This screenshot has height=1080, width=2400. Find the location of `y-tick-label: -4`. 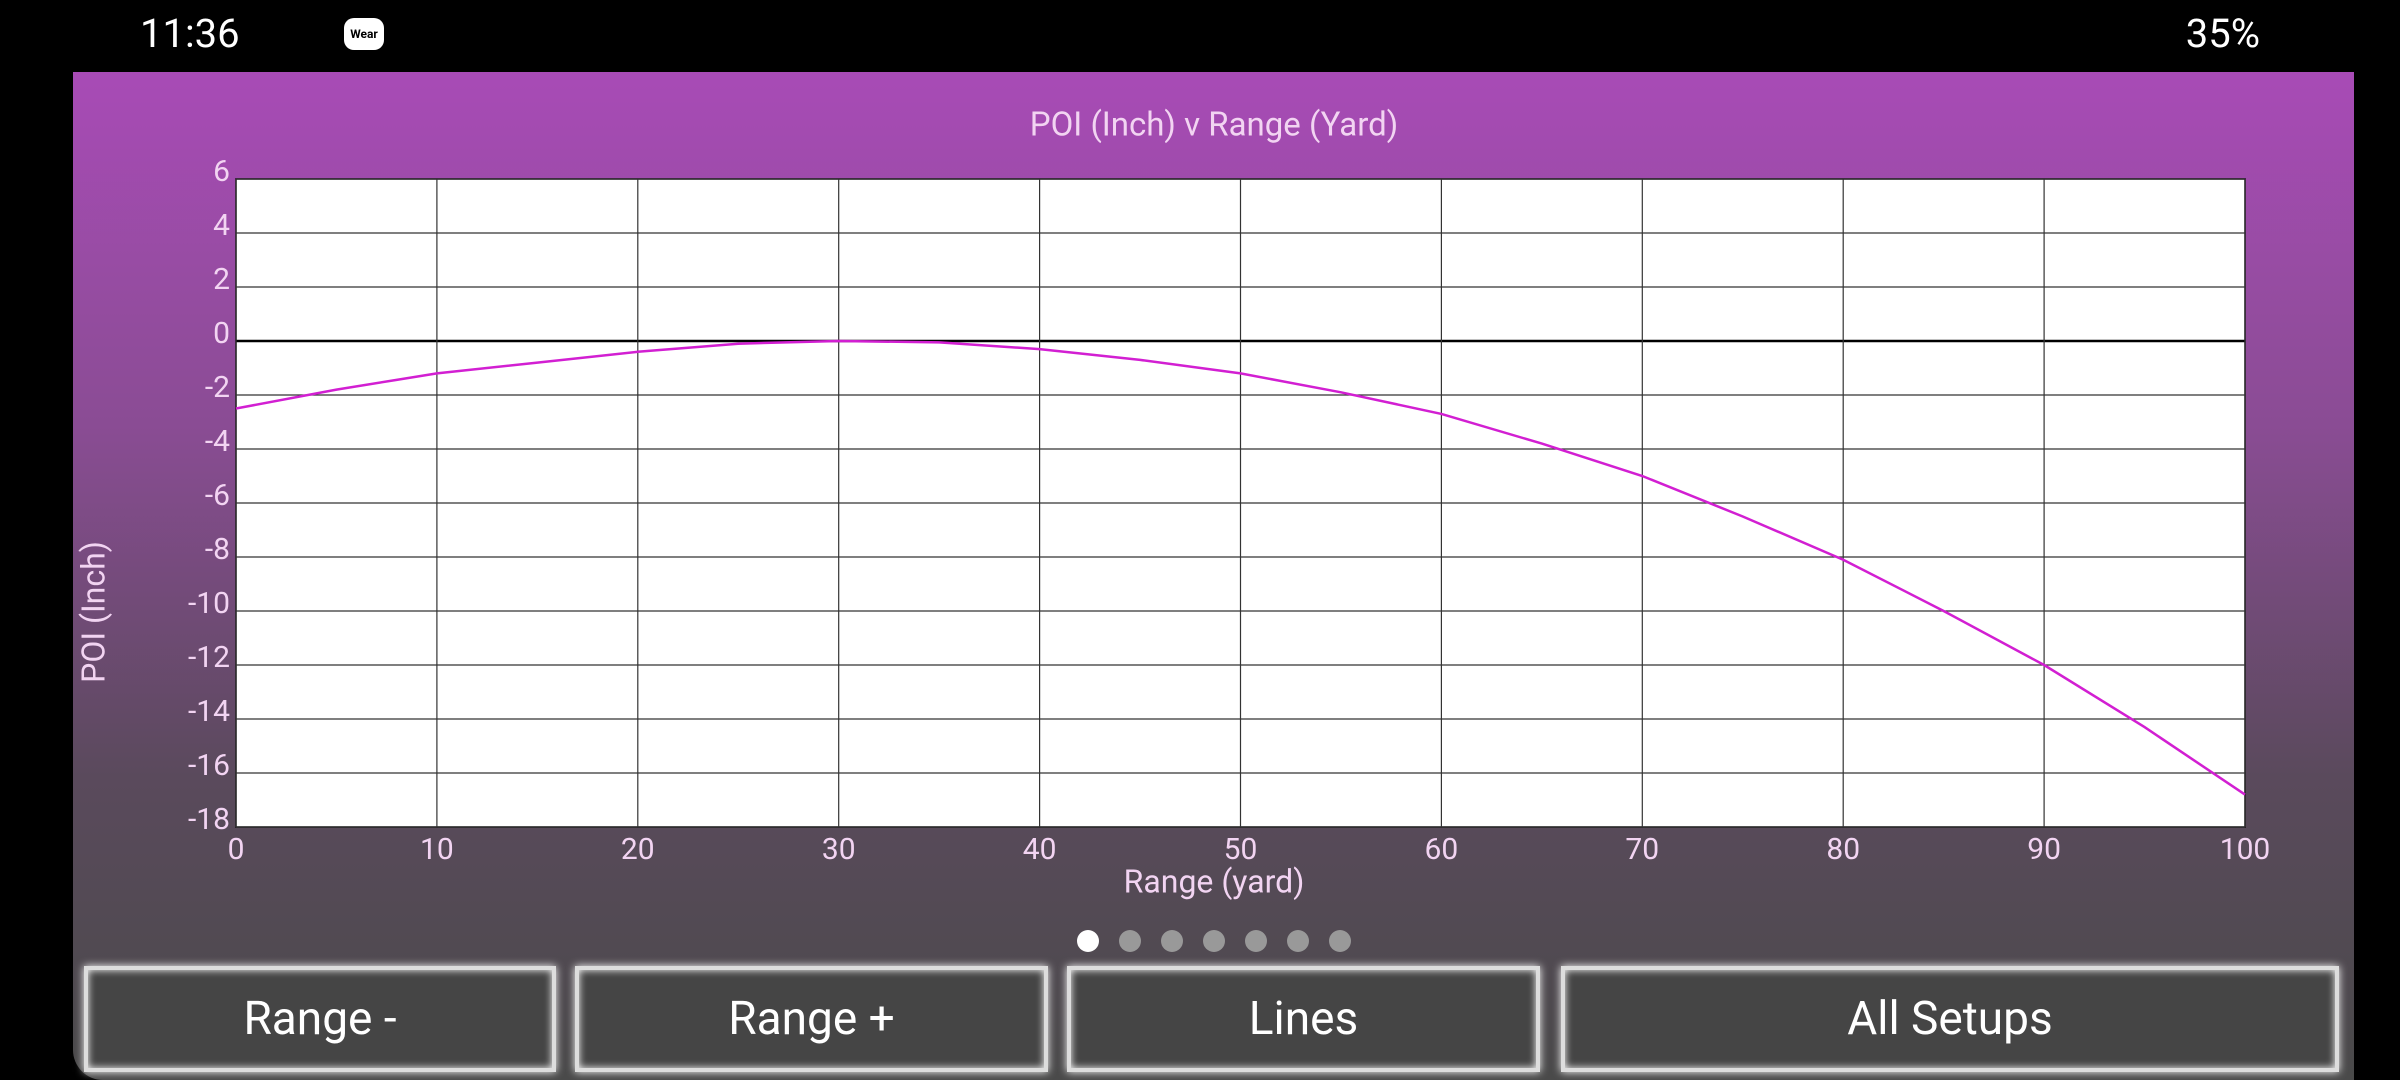

y-tick-label: -4 is located at coordinates (217, 441).